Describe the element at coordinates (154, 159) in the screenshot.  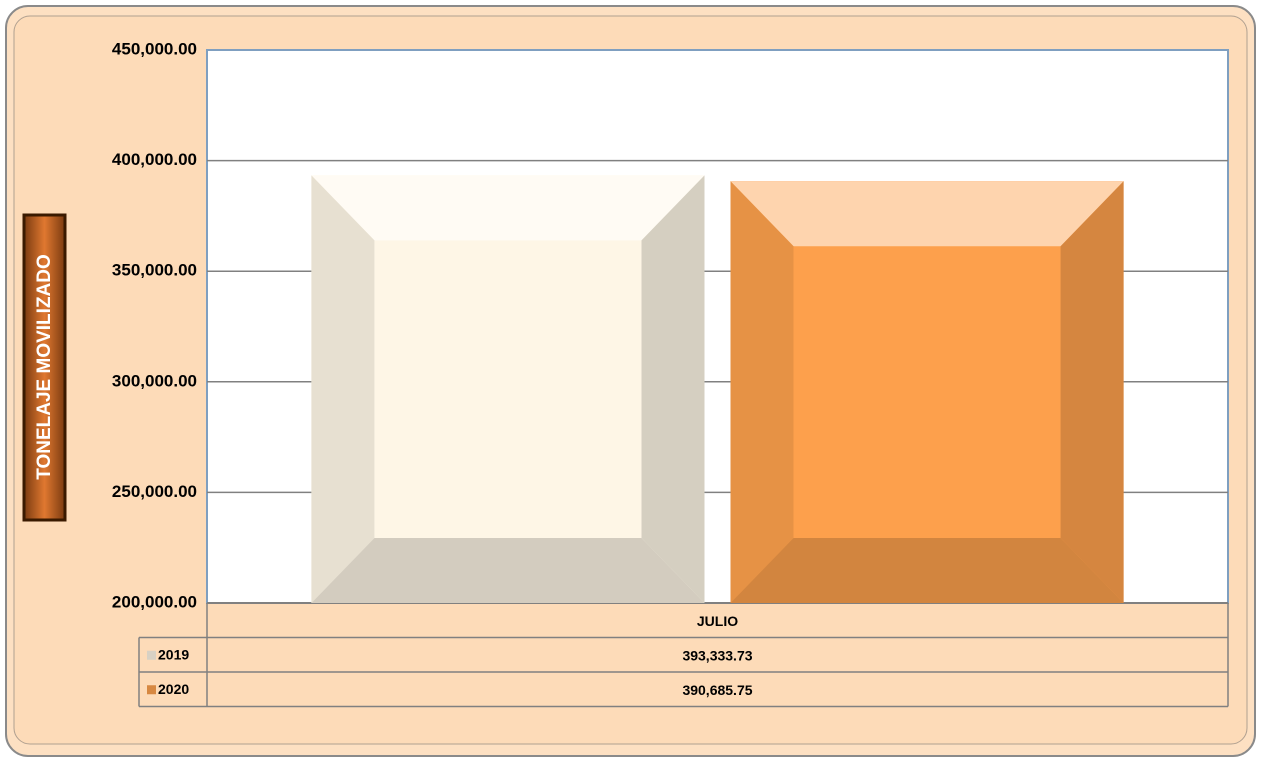
I see `y-tick-label: 400,000.00` at that location.